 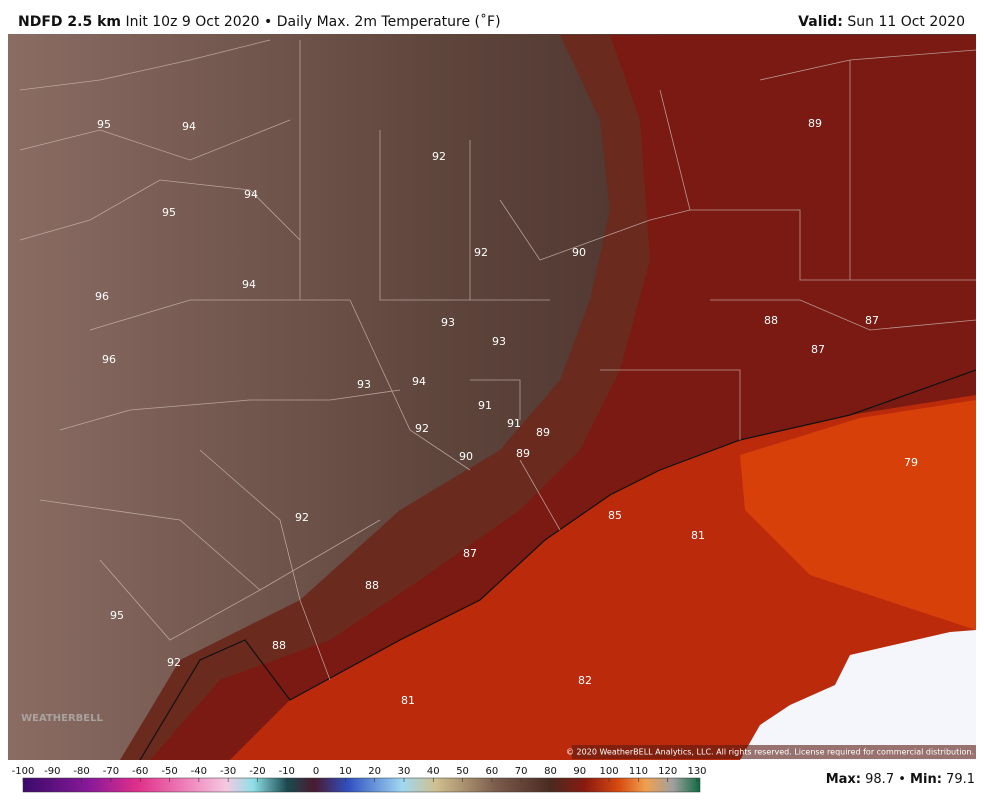 I want to click on min-label: Min:, so click(x=926, y=779).